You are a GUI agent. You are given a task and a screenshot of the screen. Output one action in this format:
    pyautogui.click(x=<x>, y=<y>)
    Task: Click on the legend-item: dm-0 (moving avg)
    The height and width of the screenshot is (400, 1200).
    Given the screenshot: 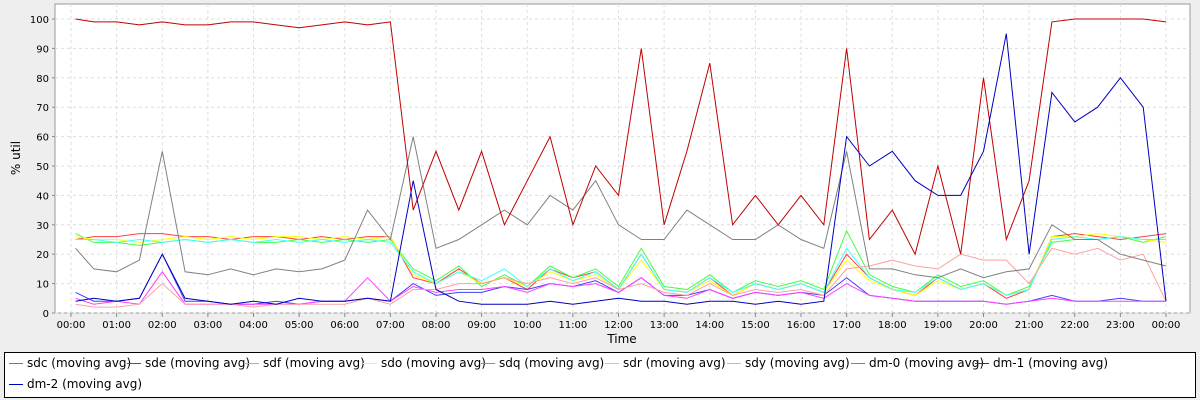 What is the action you would take?
    pyautogui.click(x=917, y=363)
    